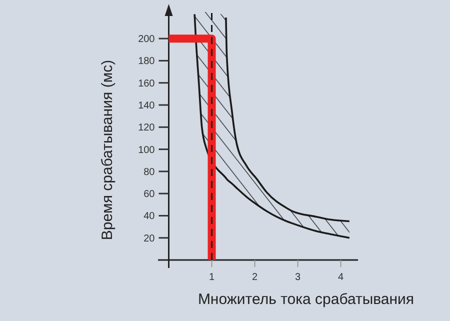  What do you see at coordinates (147, 62) in the screenshot?
I see `y-tick-label: 180` at bounding box center [147, 62].